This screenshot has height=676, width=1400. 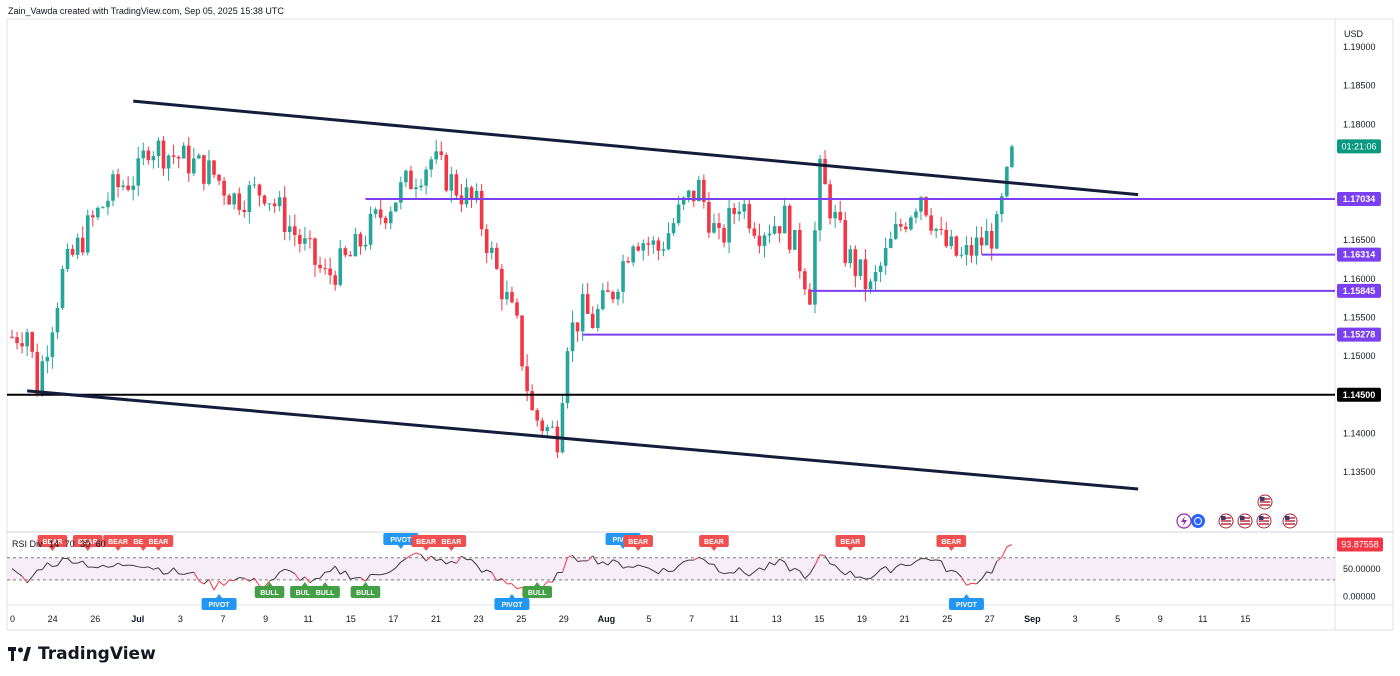 What do you see at coordinates (1245, 619) in the screenshot?
I see `time-tick-label: 15` at bounding box center [1245, 619].